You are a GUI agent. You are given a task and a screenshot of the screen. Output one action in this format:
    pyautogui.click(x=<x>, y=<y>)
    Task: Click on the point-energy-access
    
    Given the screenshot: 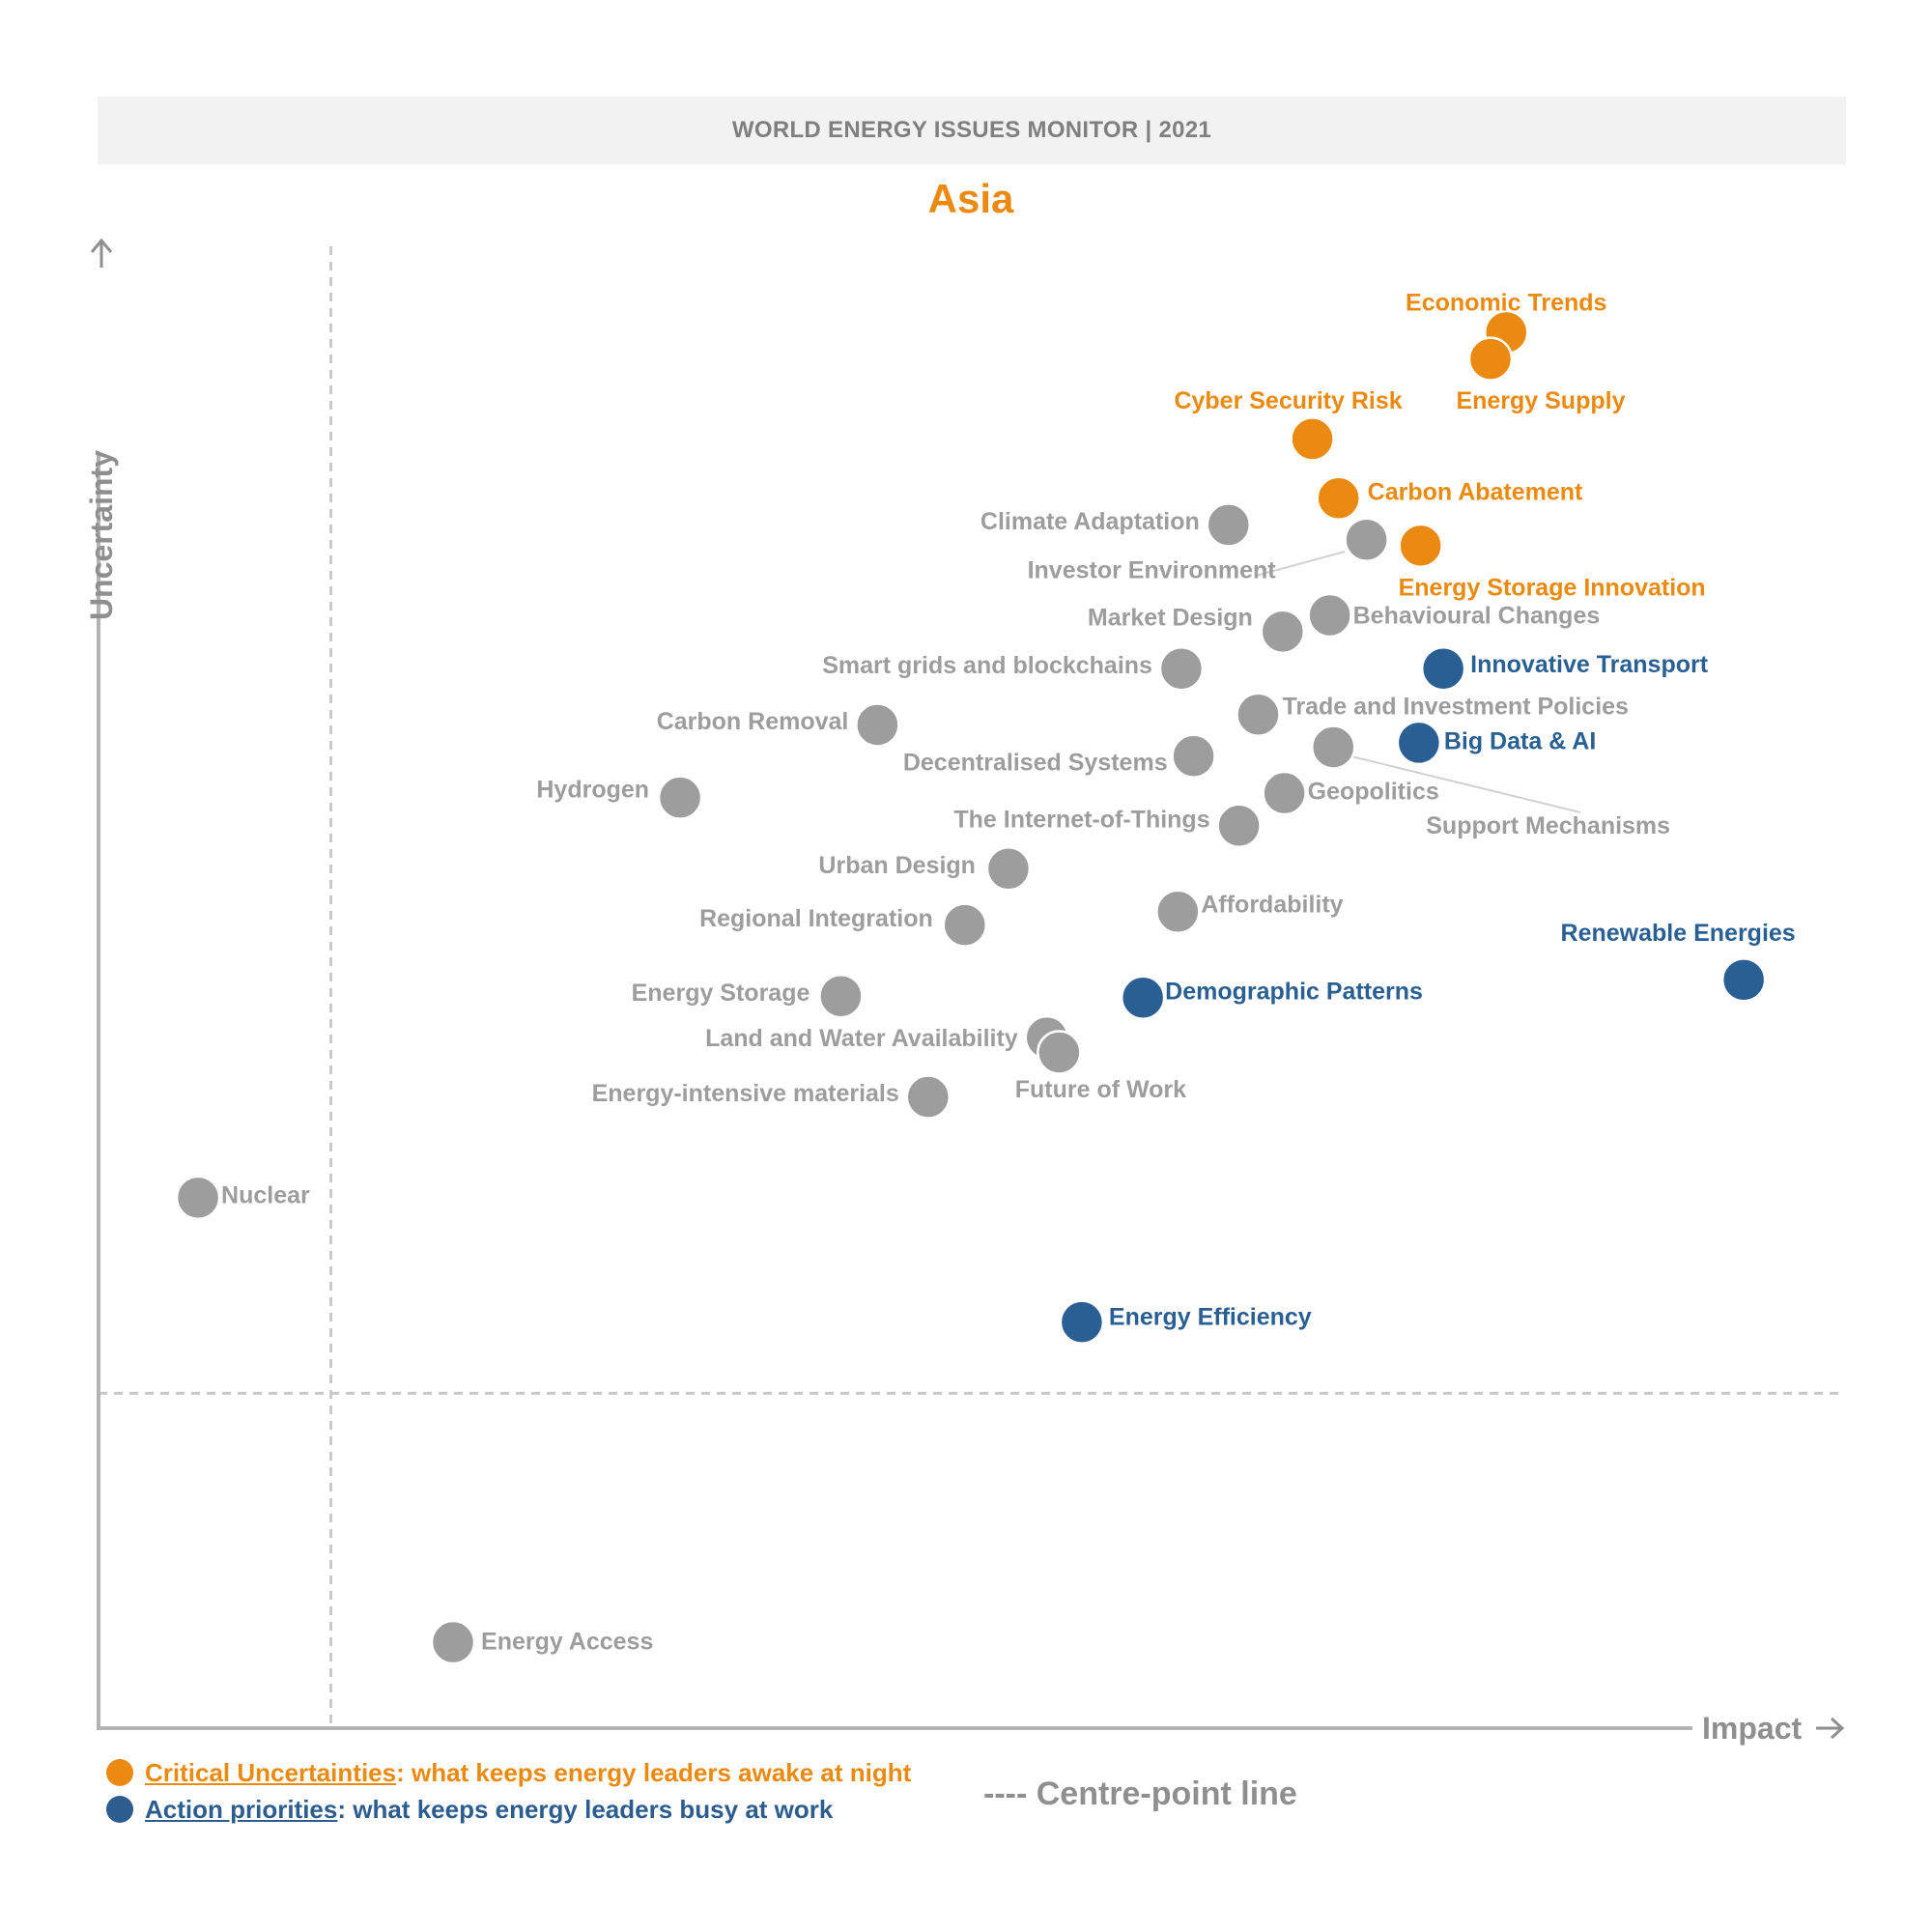 What is the action you would take?
    pyautogui.click(x=453, y=1642)
    